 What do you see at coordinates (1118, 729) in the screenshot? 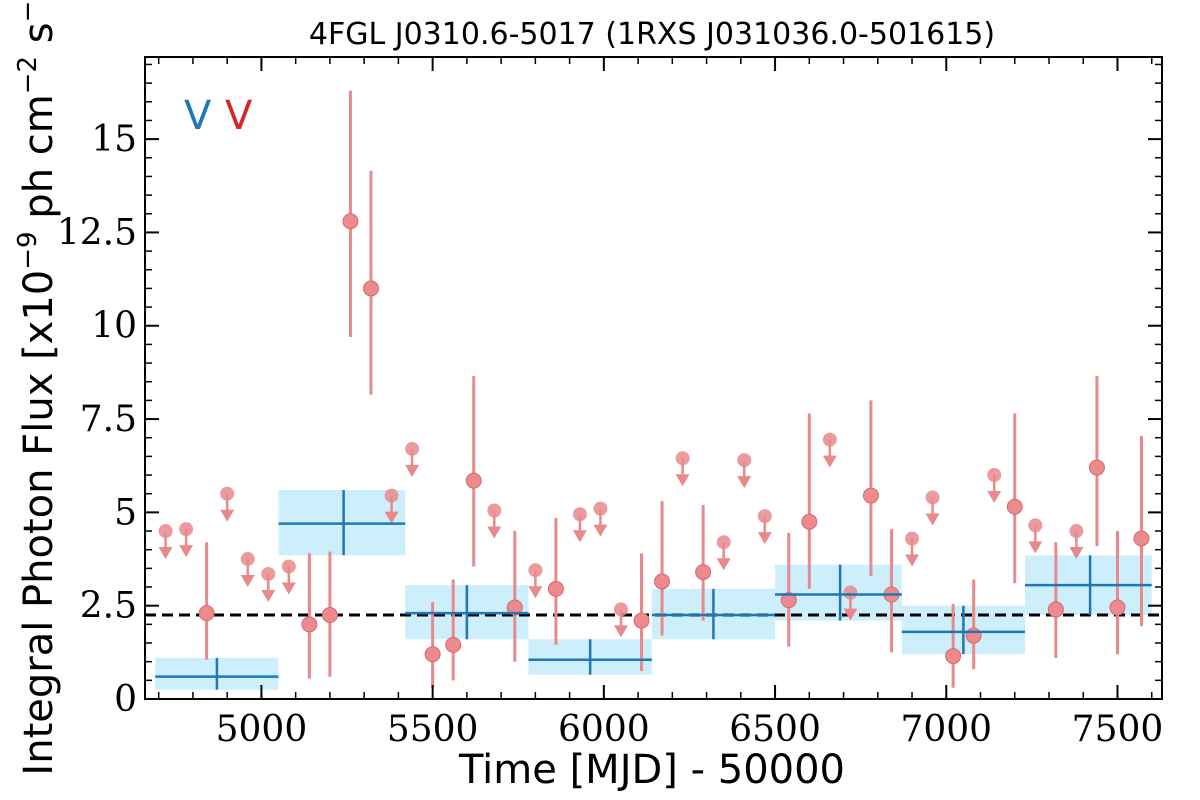
I see `x-tick-label: 7500` at bounding box center [1118, 729].